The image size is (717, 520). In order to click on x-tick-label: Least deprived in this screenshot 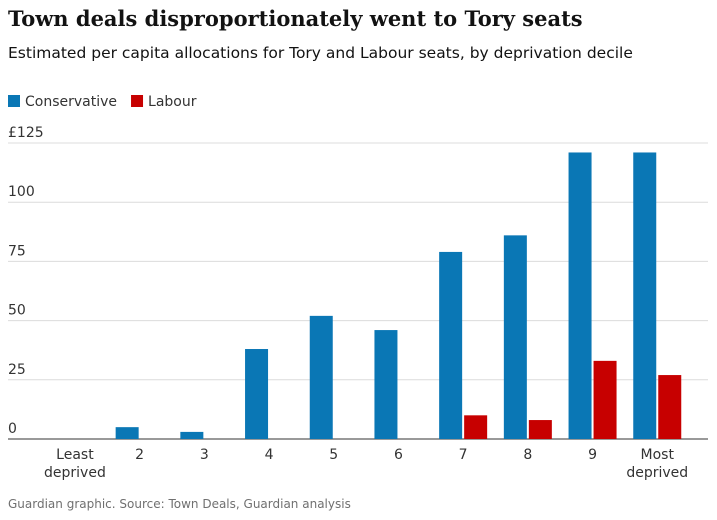, I will do `click(75, 464)`.